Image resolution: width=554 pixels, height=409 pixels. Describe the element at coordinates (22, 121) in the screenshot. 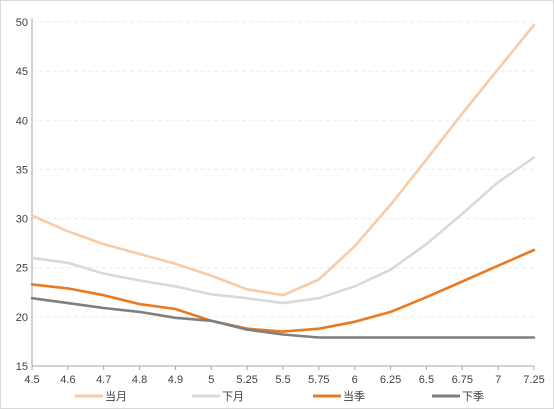

I see `y-tick-label: 40` at that location.